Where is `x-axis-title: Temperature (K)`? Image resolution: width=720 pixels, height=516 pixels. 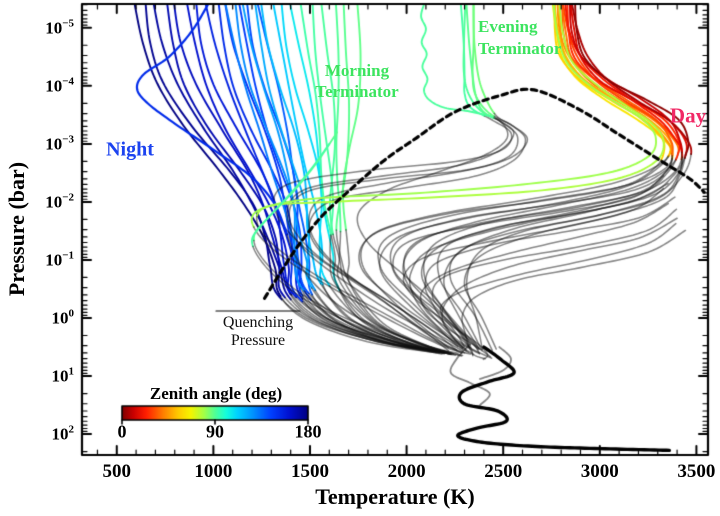 x-axis-title: Temperature (K) is located at coordinates (395, 496).